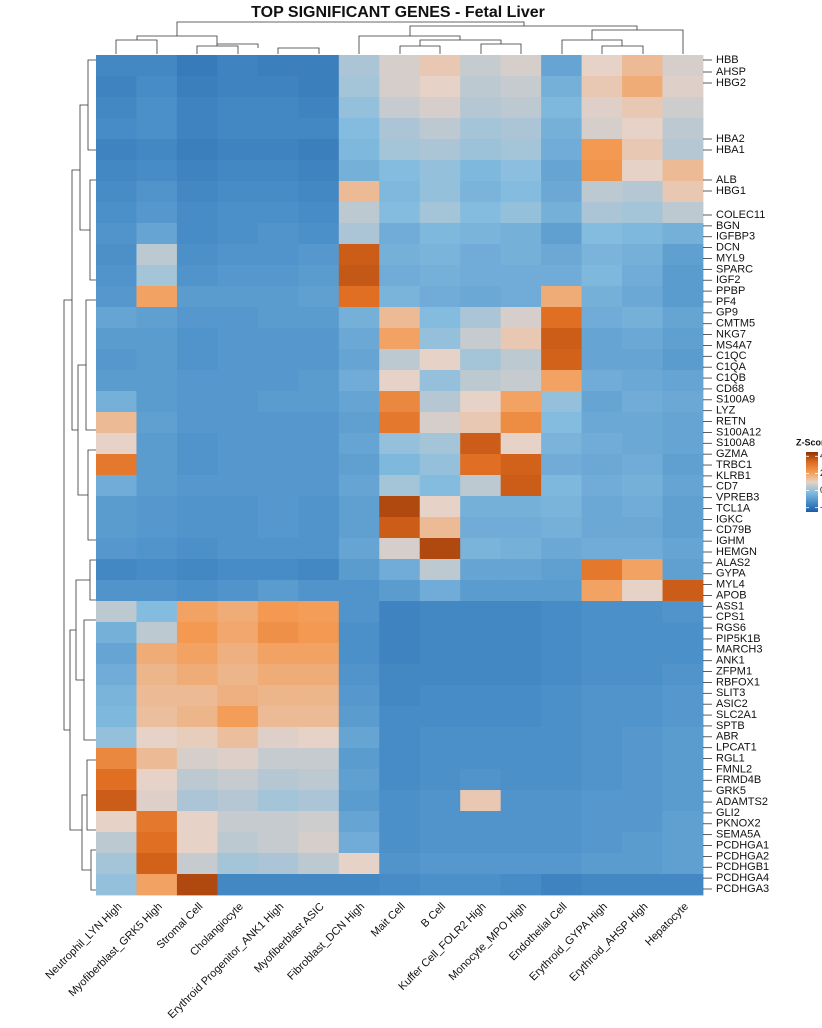  I want to click on row-label: PCDHGA4, so click(742, 878).